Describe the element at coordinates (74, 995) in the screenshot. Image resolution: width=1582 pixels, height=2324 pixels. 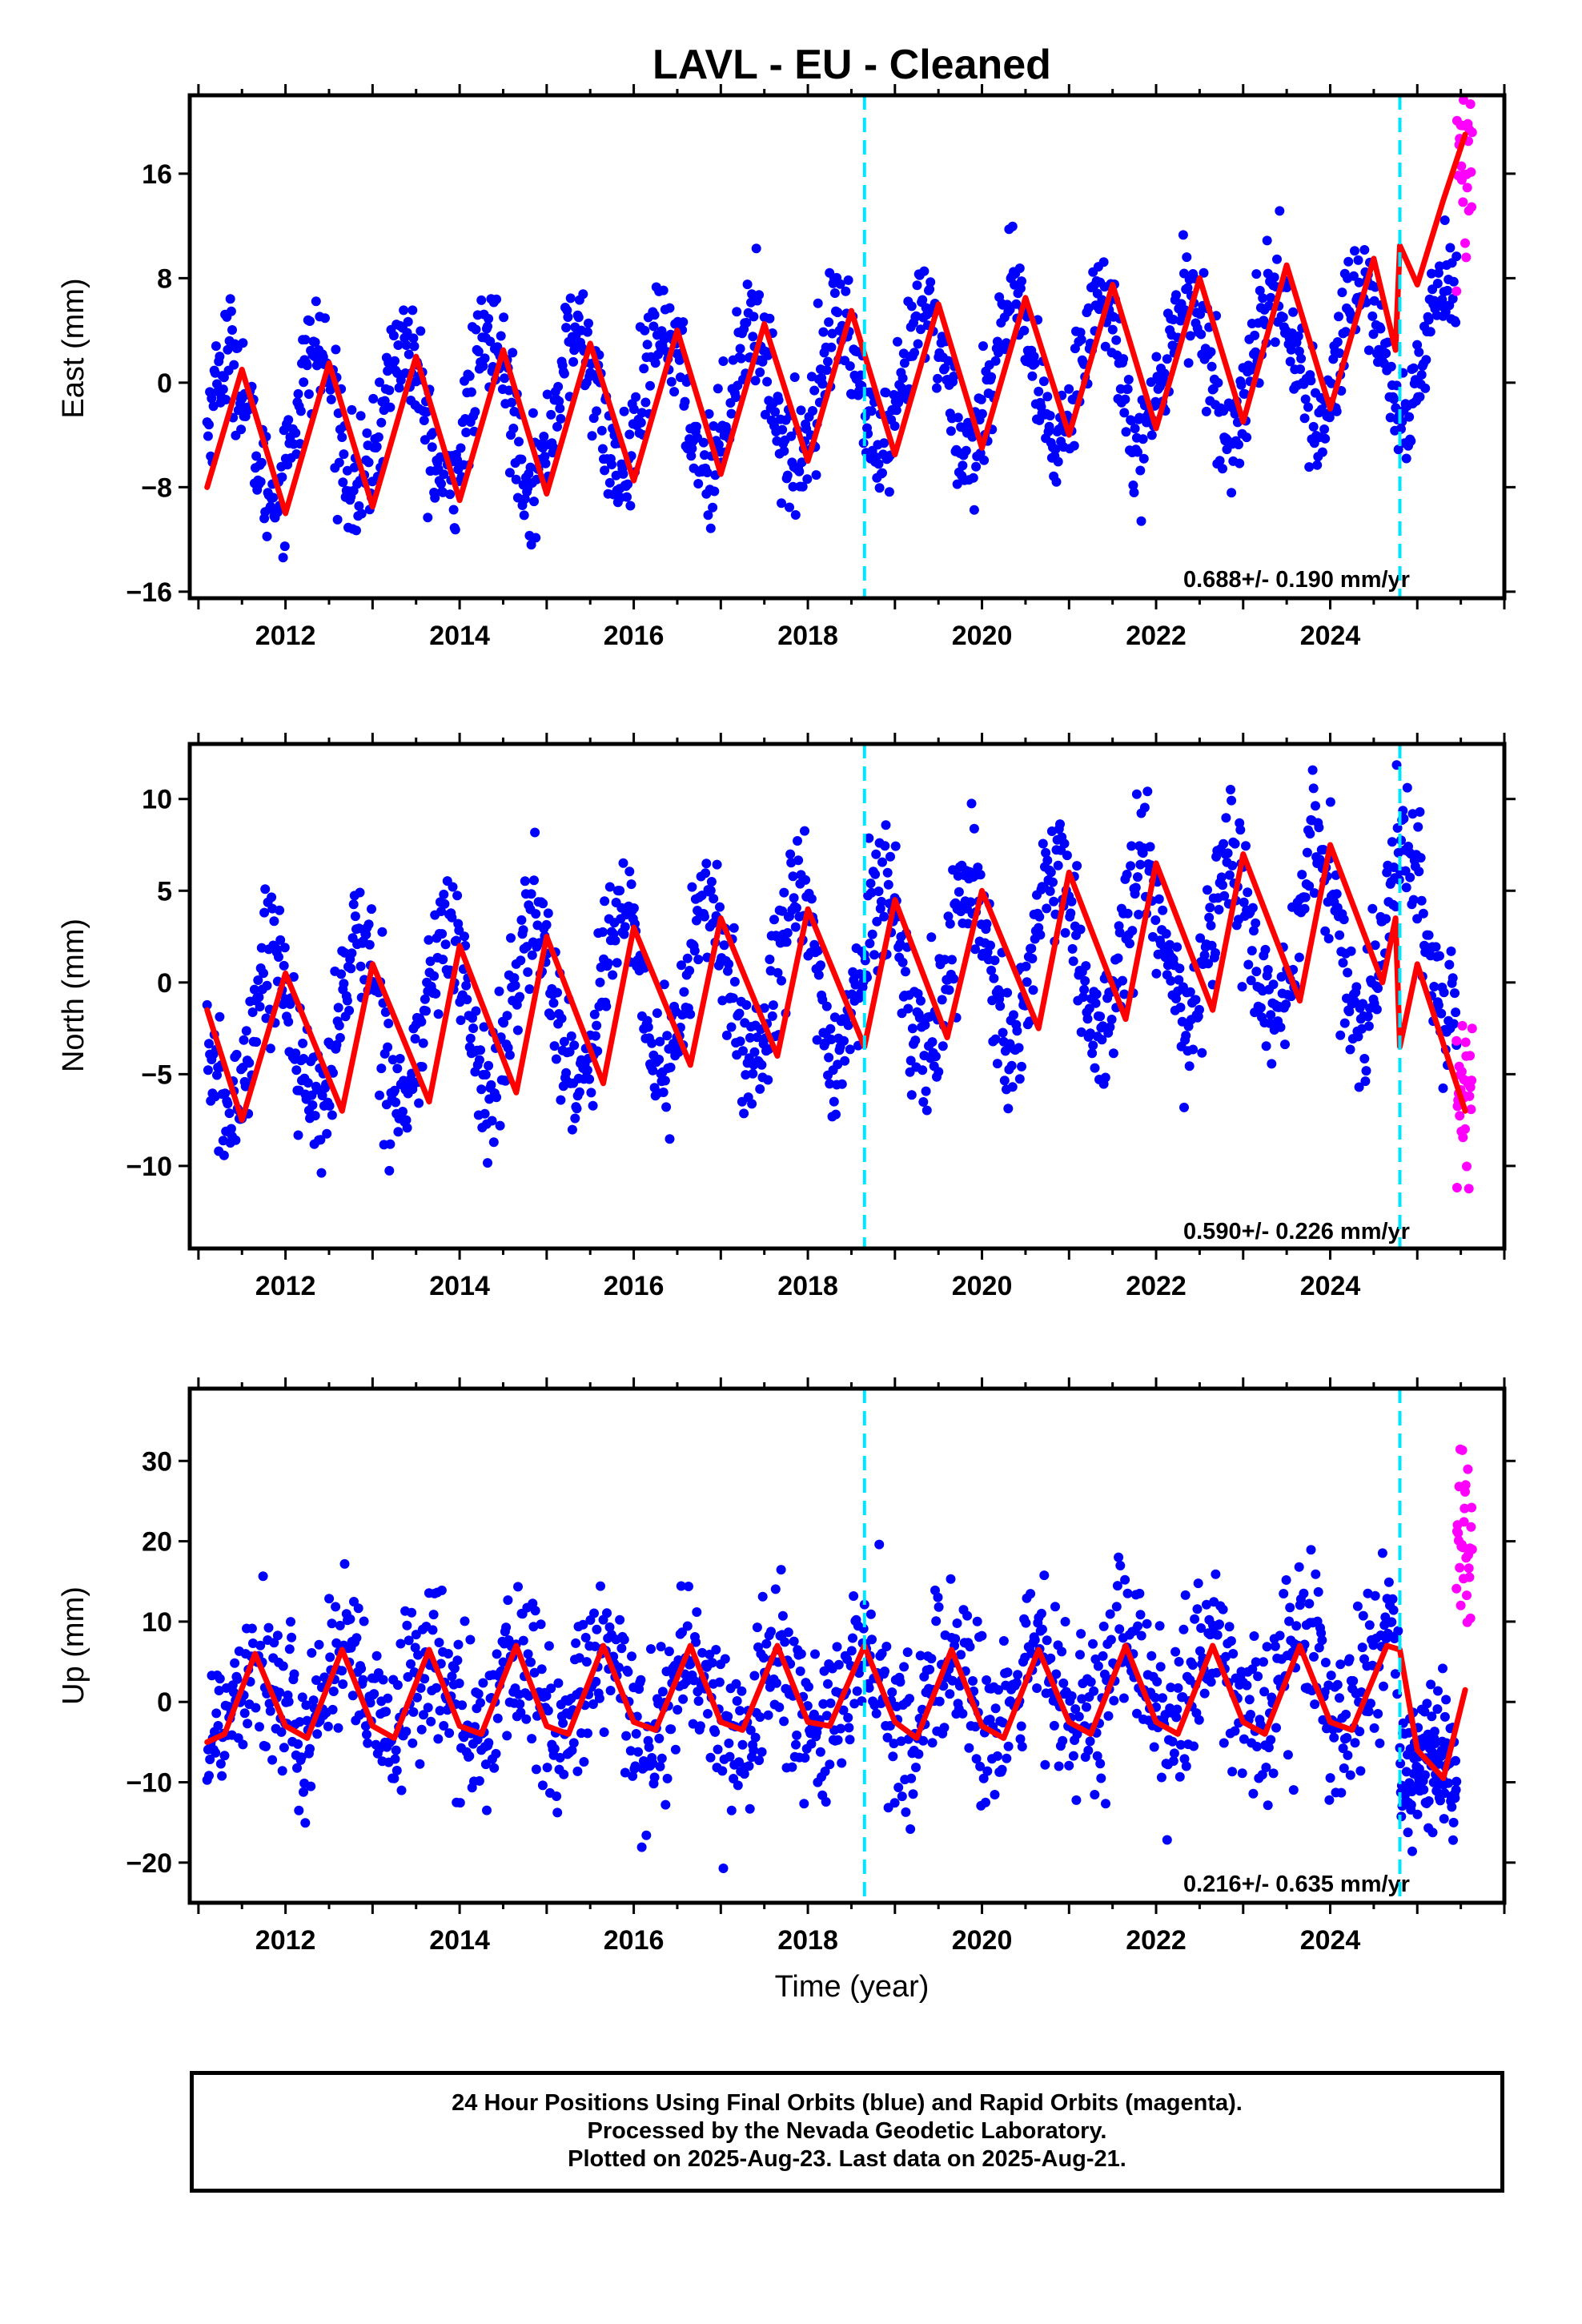
I see `north-y-axis-label: North (mm)` at that location.